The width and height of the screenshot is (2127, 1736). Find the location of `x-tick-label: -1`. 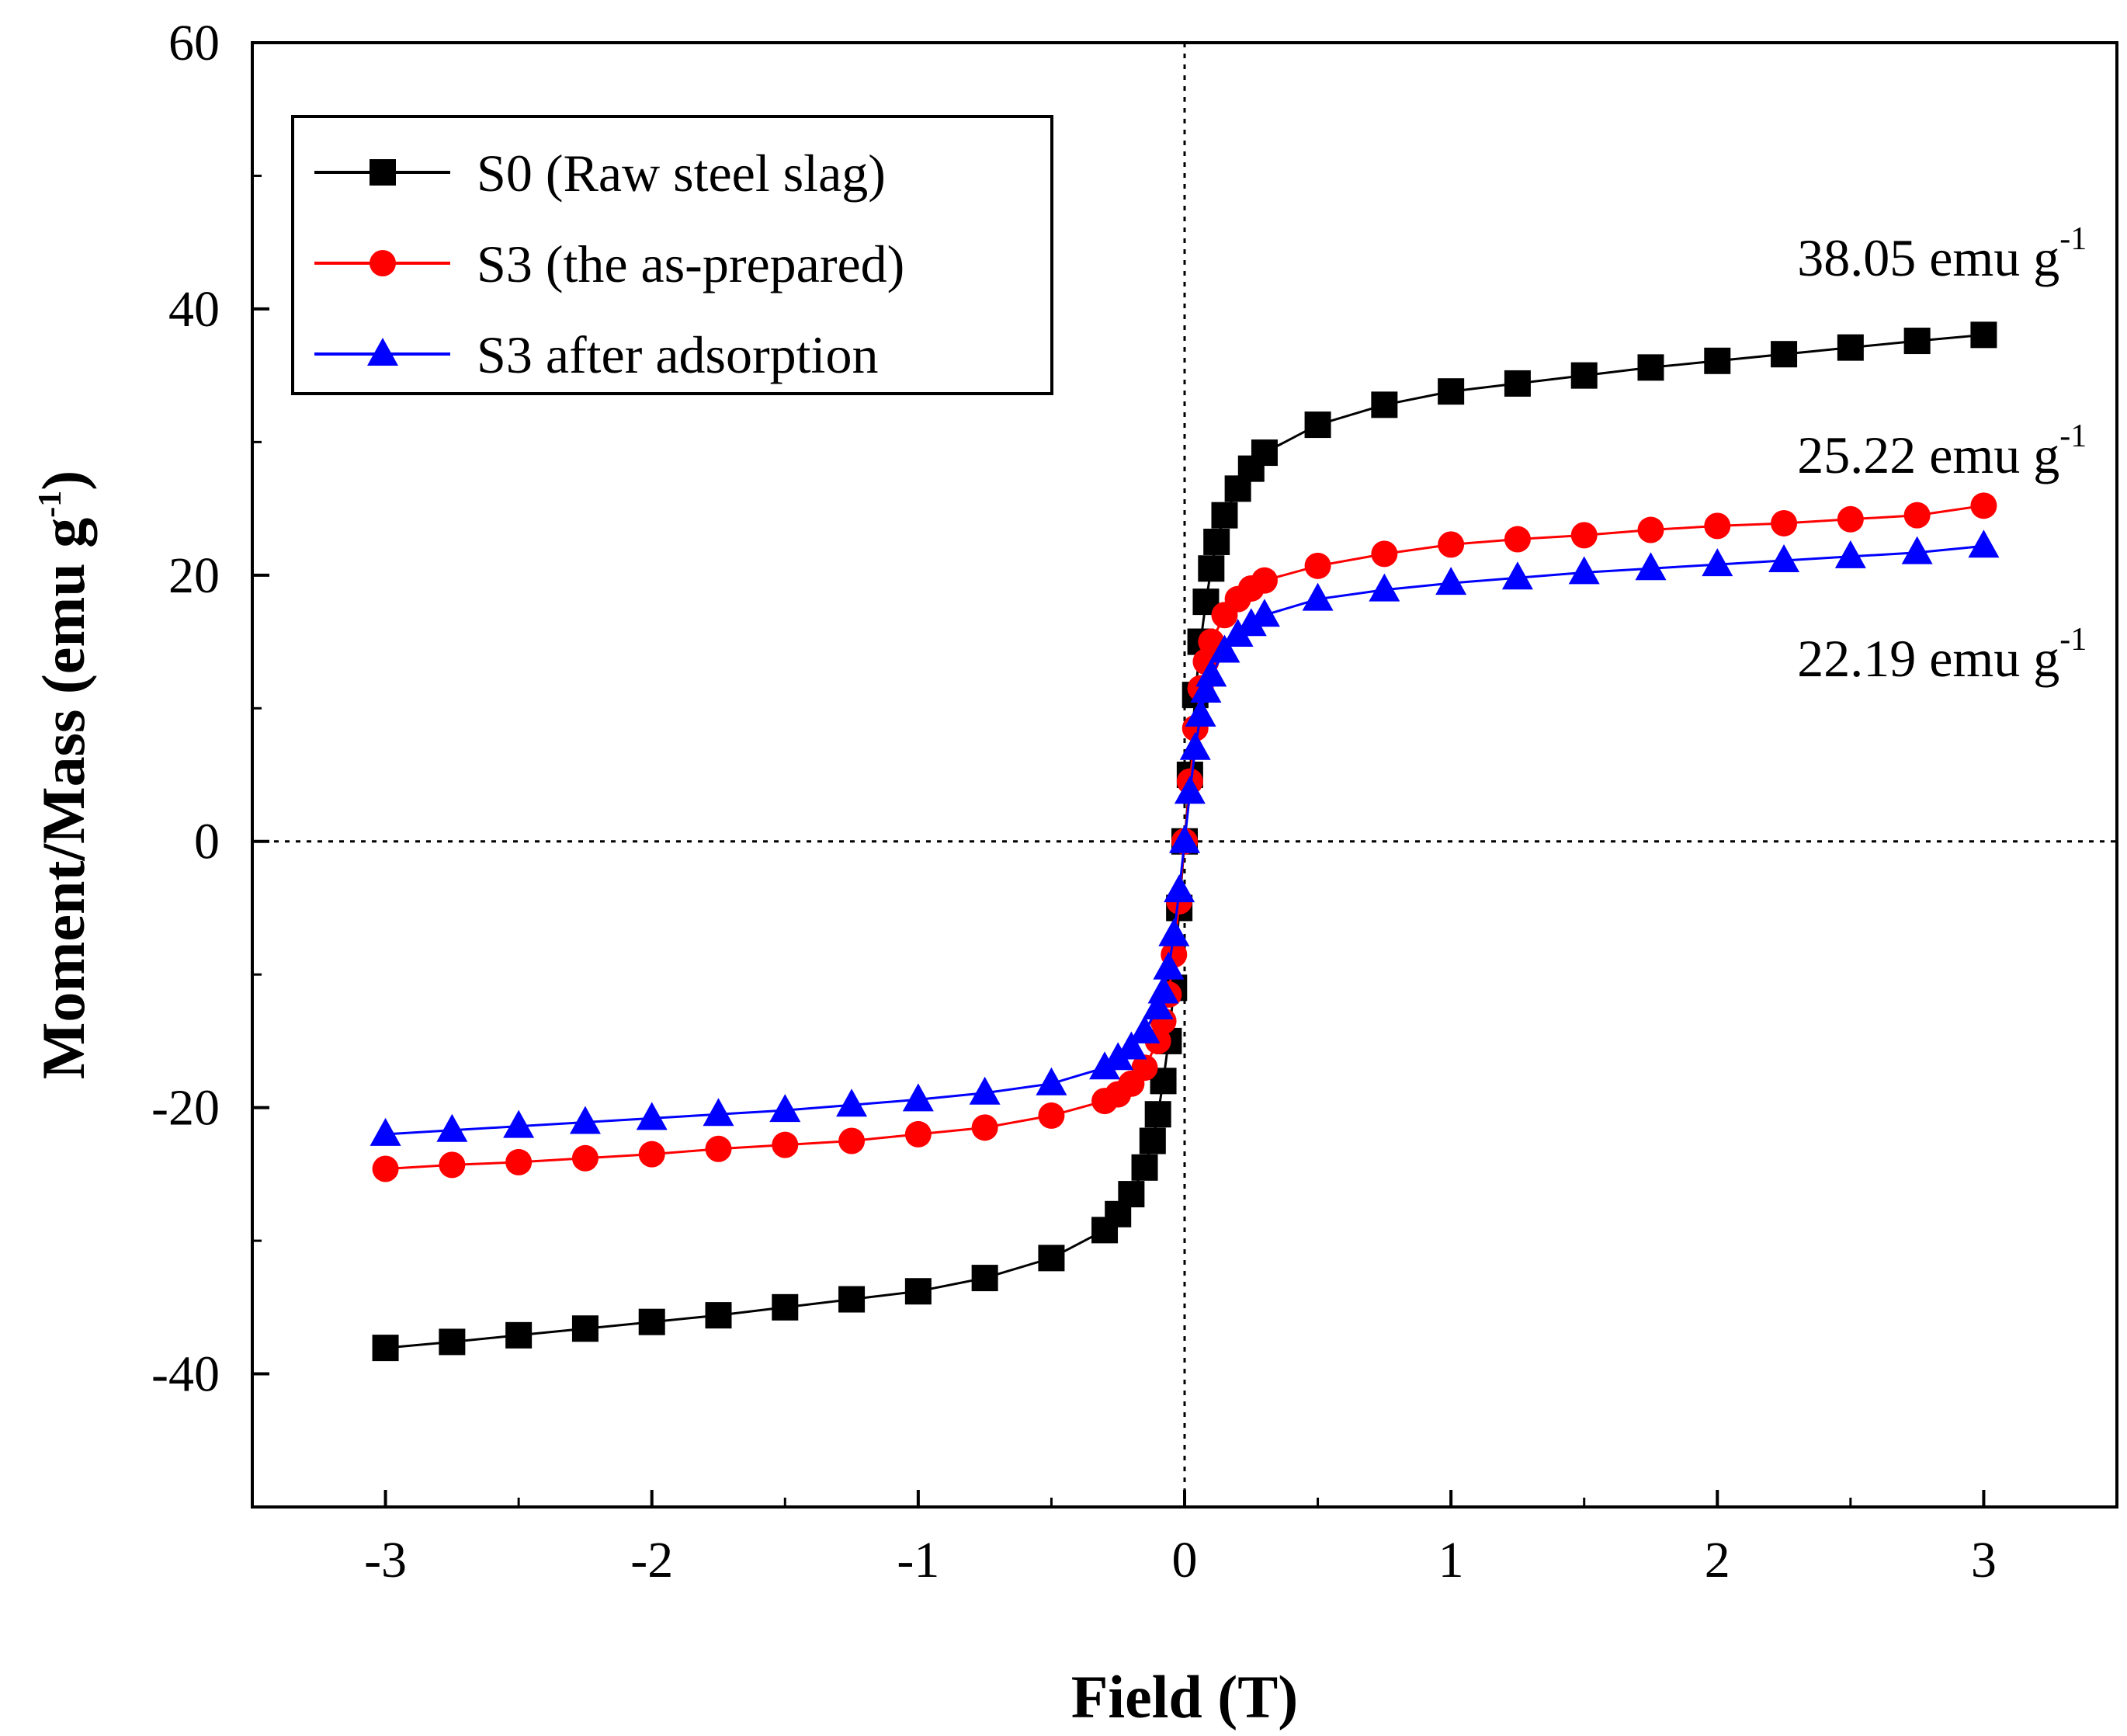

x-tick-label: -1 is located at coordinates (918, 1560).